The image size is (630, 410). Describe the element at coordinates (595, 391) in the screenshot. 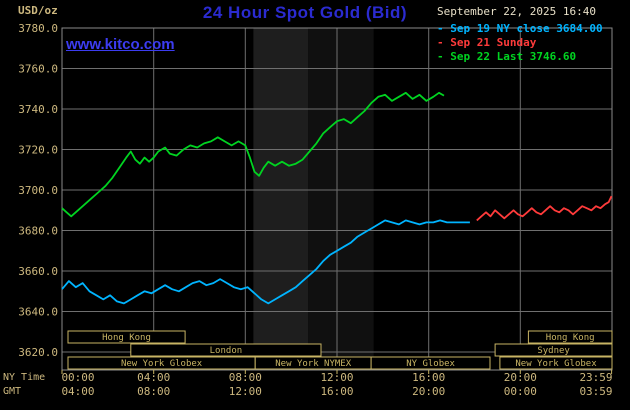

I see `x-axis-label-gmt: 03:59` at that location.